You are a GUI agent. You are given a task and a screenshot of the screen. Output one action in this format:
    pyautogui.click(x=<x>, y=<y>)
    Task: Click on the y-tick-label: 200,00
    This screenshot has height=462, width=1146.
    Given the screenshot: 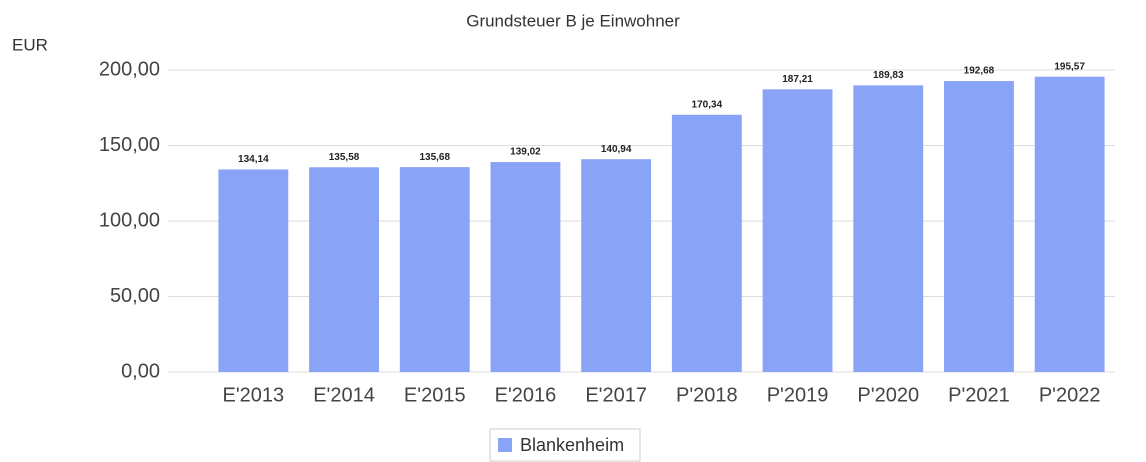 What is the action you would take?
    pyautogui.click(x=129, y=69)
    